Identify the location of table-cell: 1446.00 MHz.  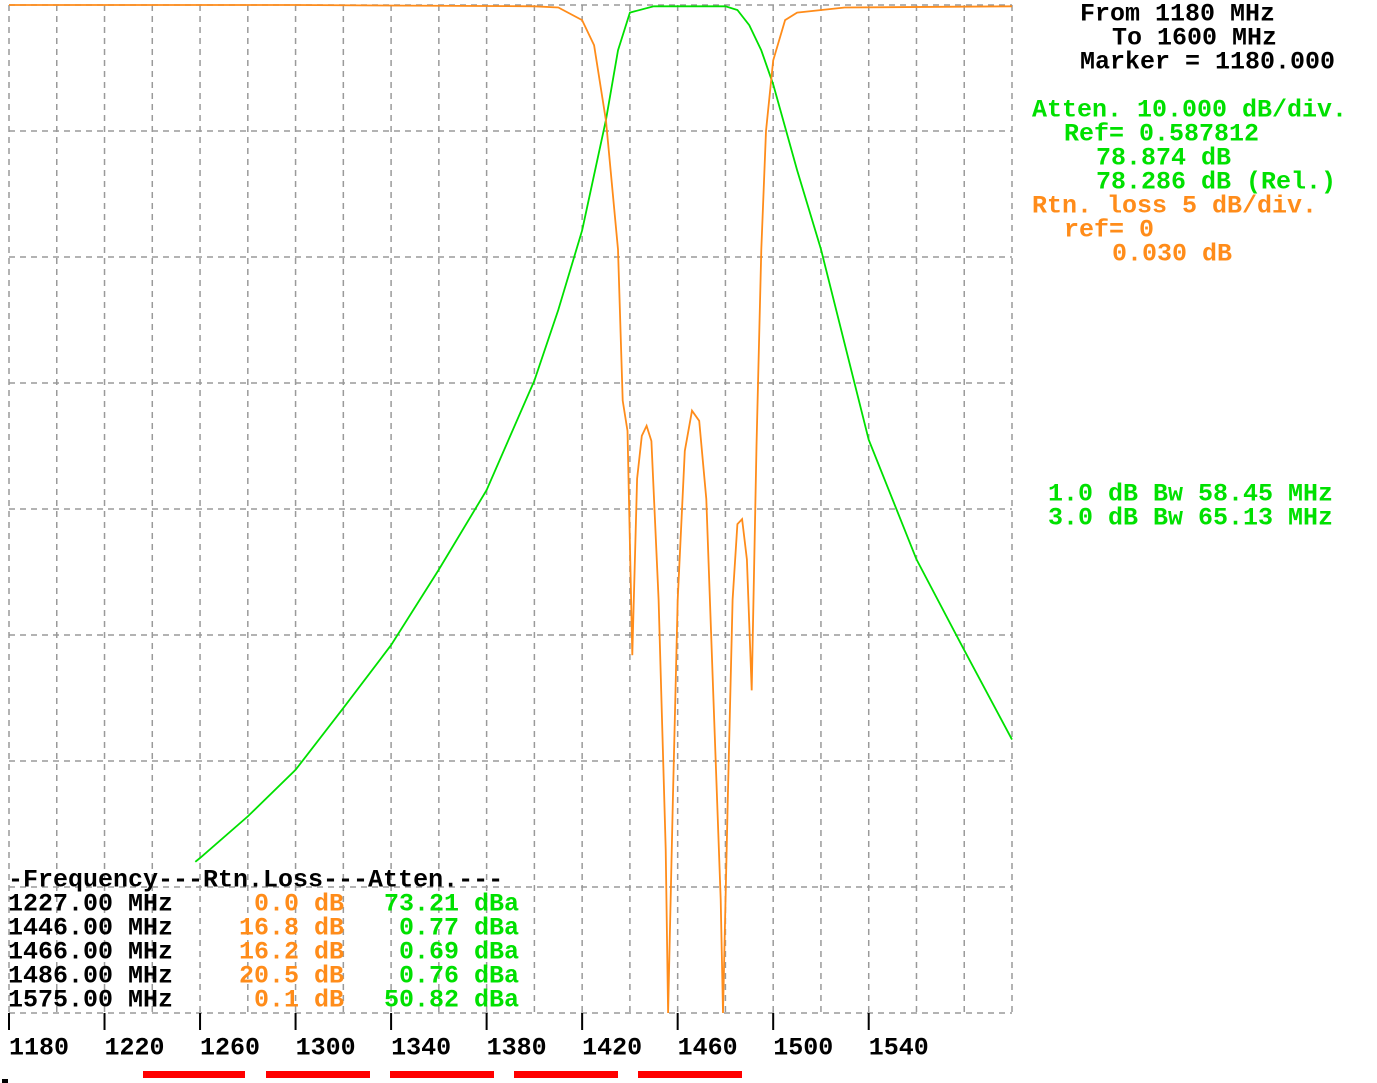
(90, 928).